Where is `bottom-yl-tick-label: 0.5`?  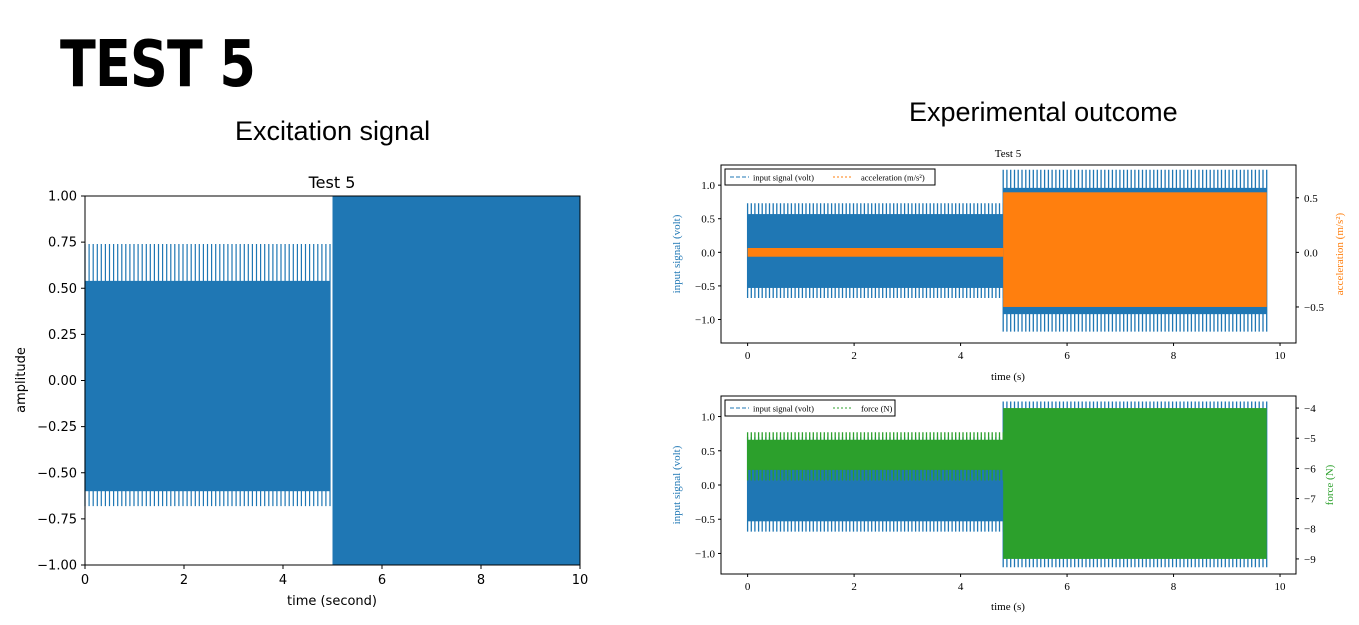 bottom-yl-tick-label: 0.5 is located at coordinates (708, 452).